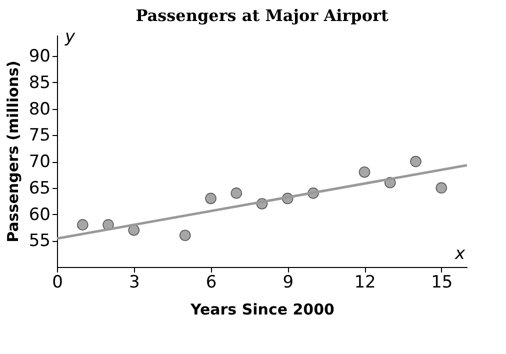  What do you see at coordinates (262, 15) in the screenshot?
I see `chart-title: Passengers at Major Airport` at bounding box center [262, 15].